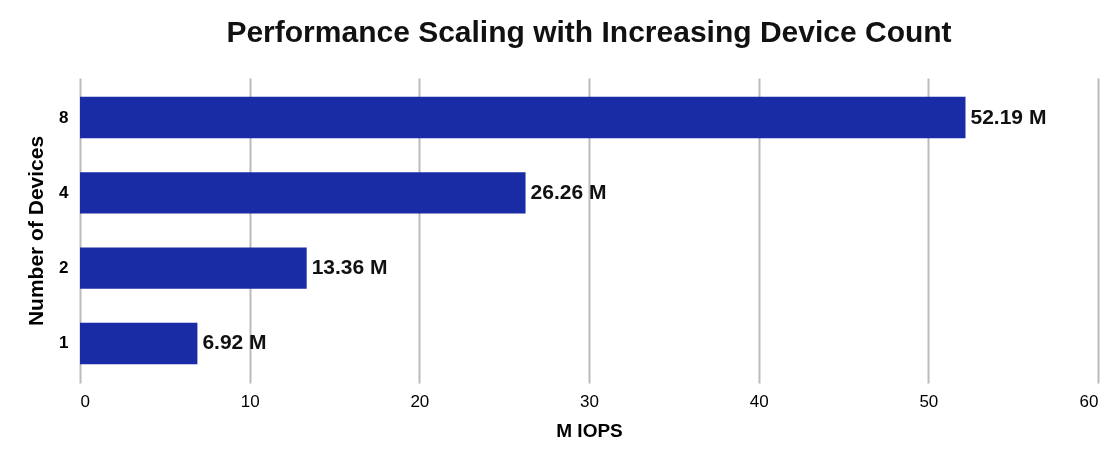  What do you see at coordinates (420, 401) in the screenshot?
I see `x-tick-label: 20` at bounding box center [420, 401].